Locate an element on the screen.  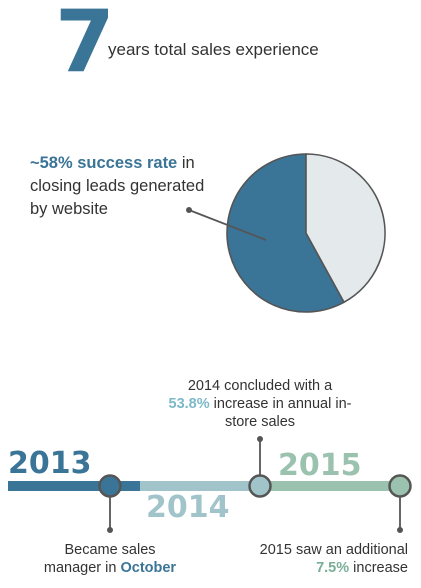
milestone-2014 is located at coordinates (260, 486).